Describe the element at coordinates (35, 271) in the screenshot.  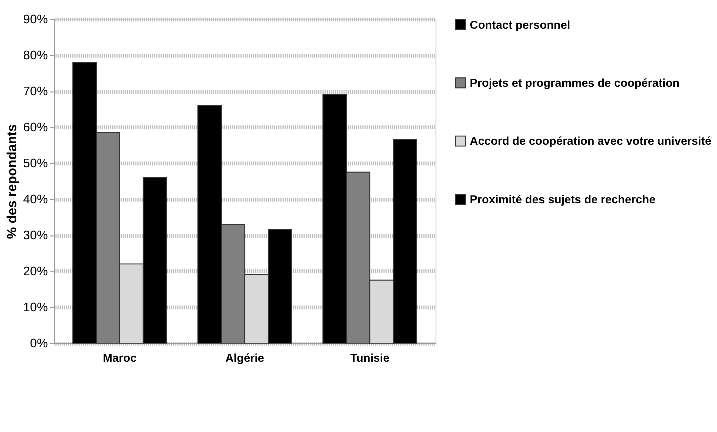
I see `y-tick-label: 20%` at that location.